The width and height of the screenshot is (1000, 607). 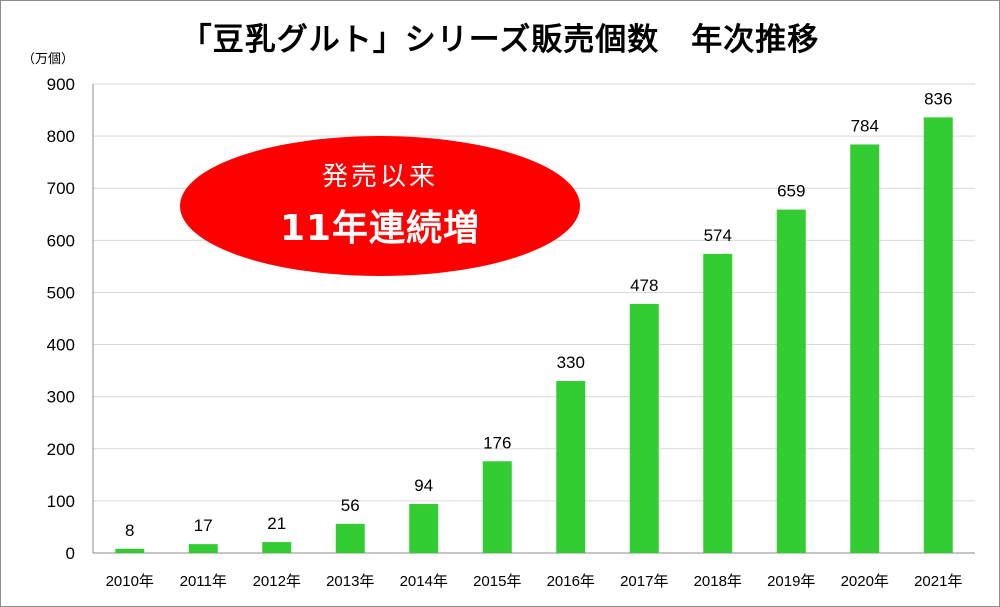 What do you see at coordinates (48, 59) in the screenshot?
I see `y-axis-unit-label: （万個）` at bounding box center [48, 59].